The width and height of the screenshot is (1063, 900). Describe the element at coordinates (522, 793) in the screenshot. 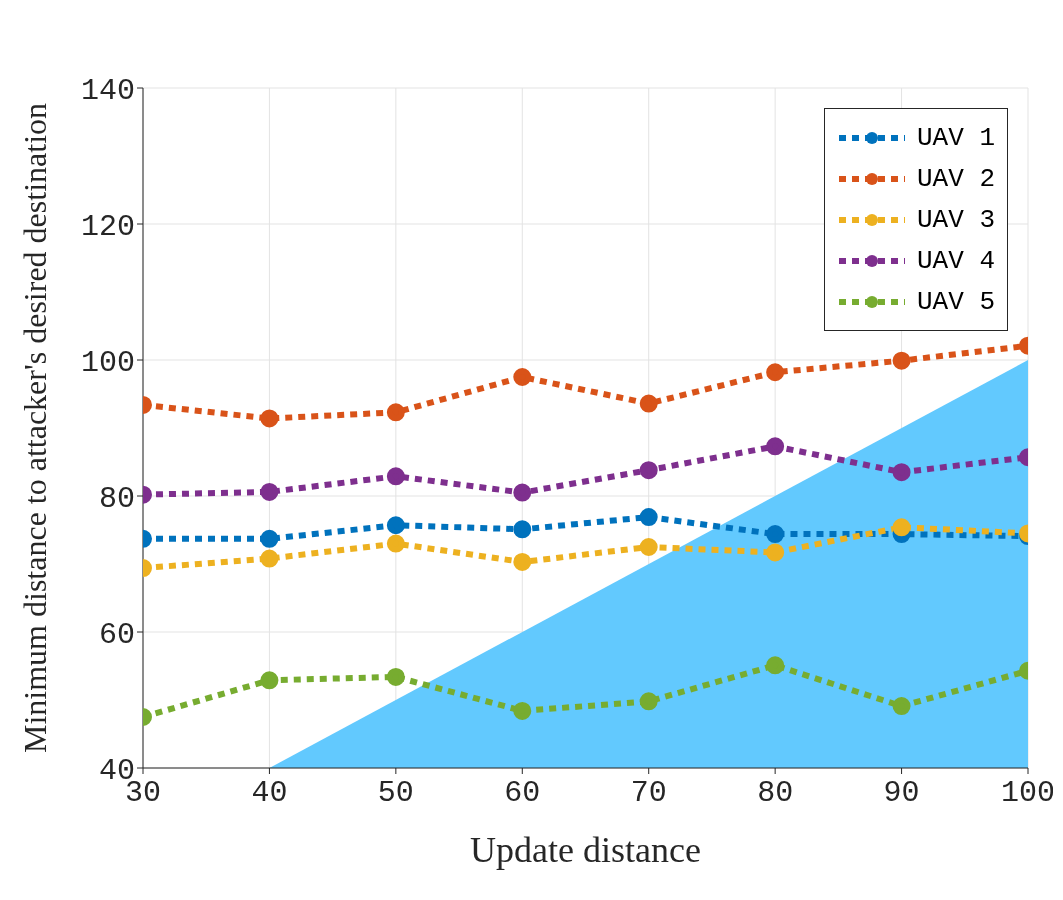

I see `x-tick-label: 60` at that location.